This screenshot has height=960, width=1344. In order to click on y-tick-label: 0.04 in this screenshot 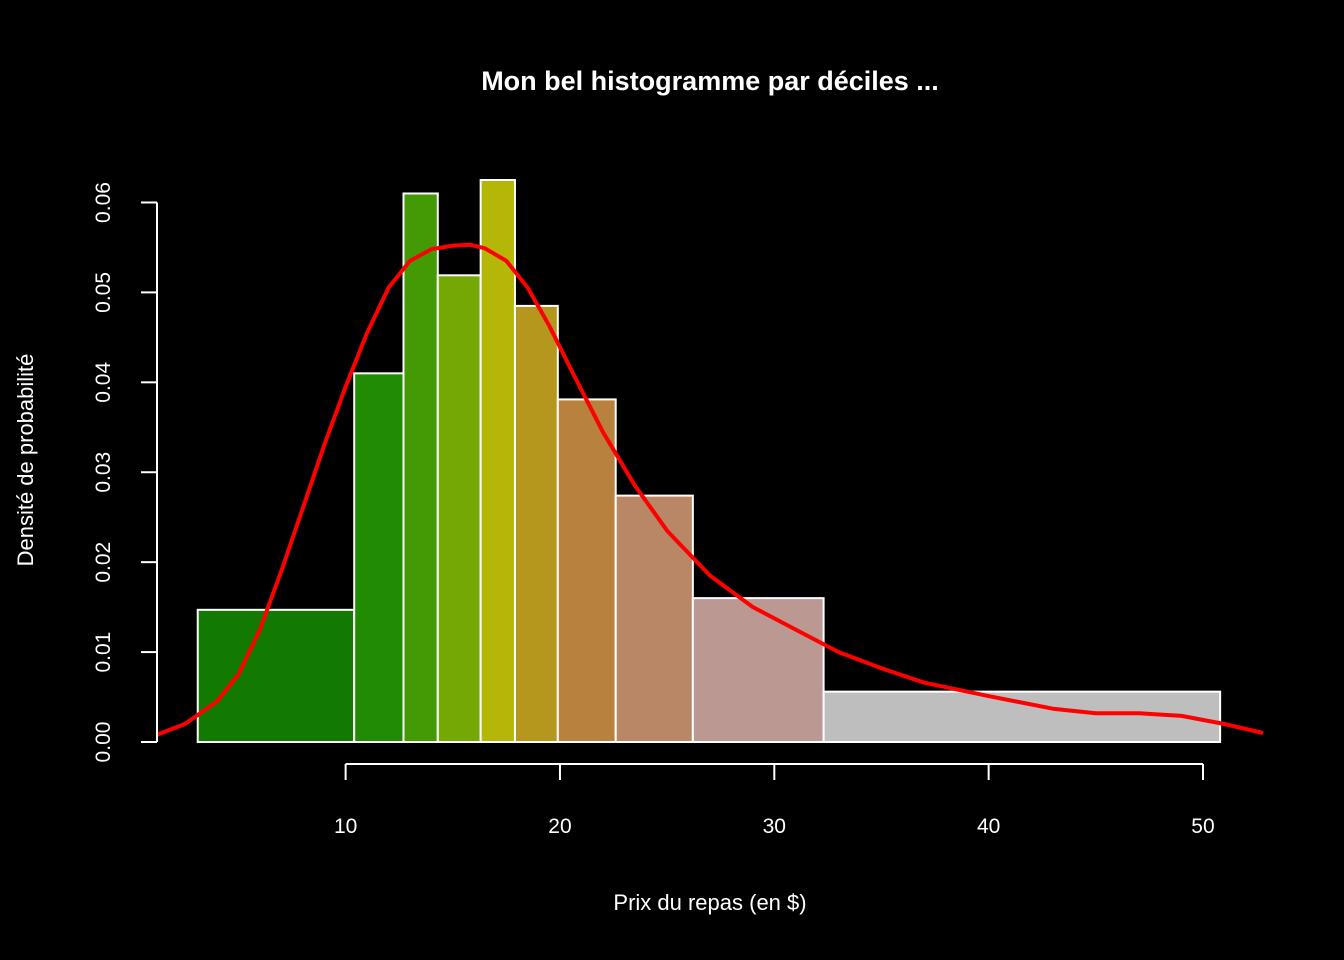, I will do `click(103, 382)`.